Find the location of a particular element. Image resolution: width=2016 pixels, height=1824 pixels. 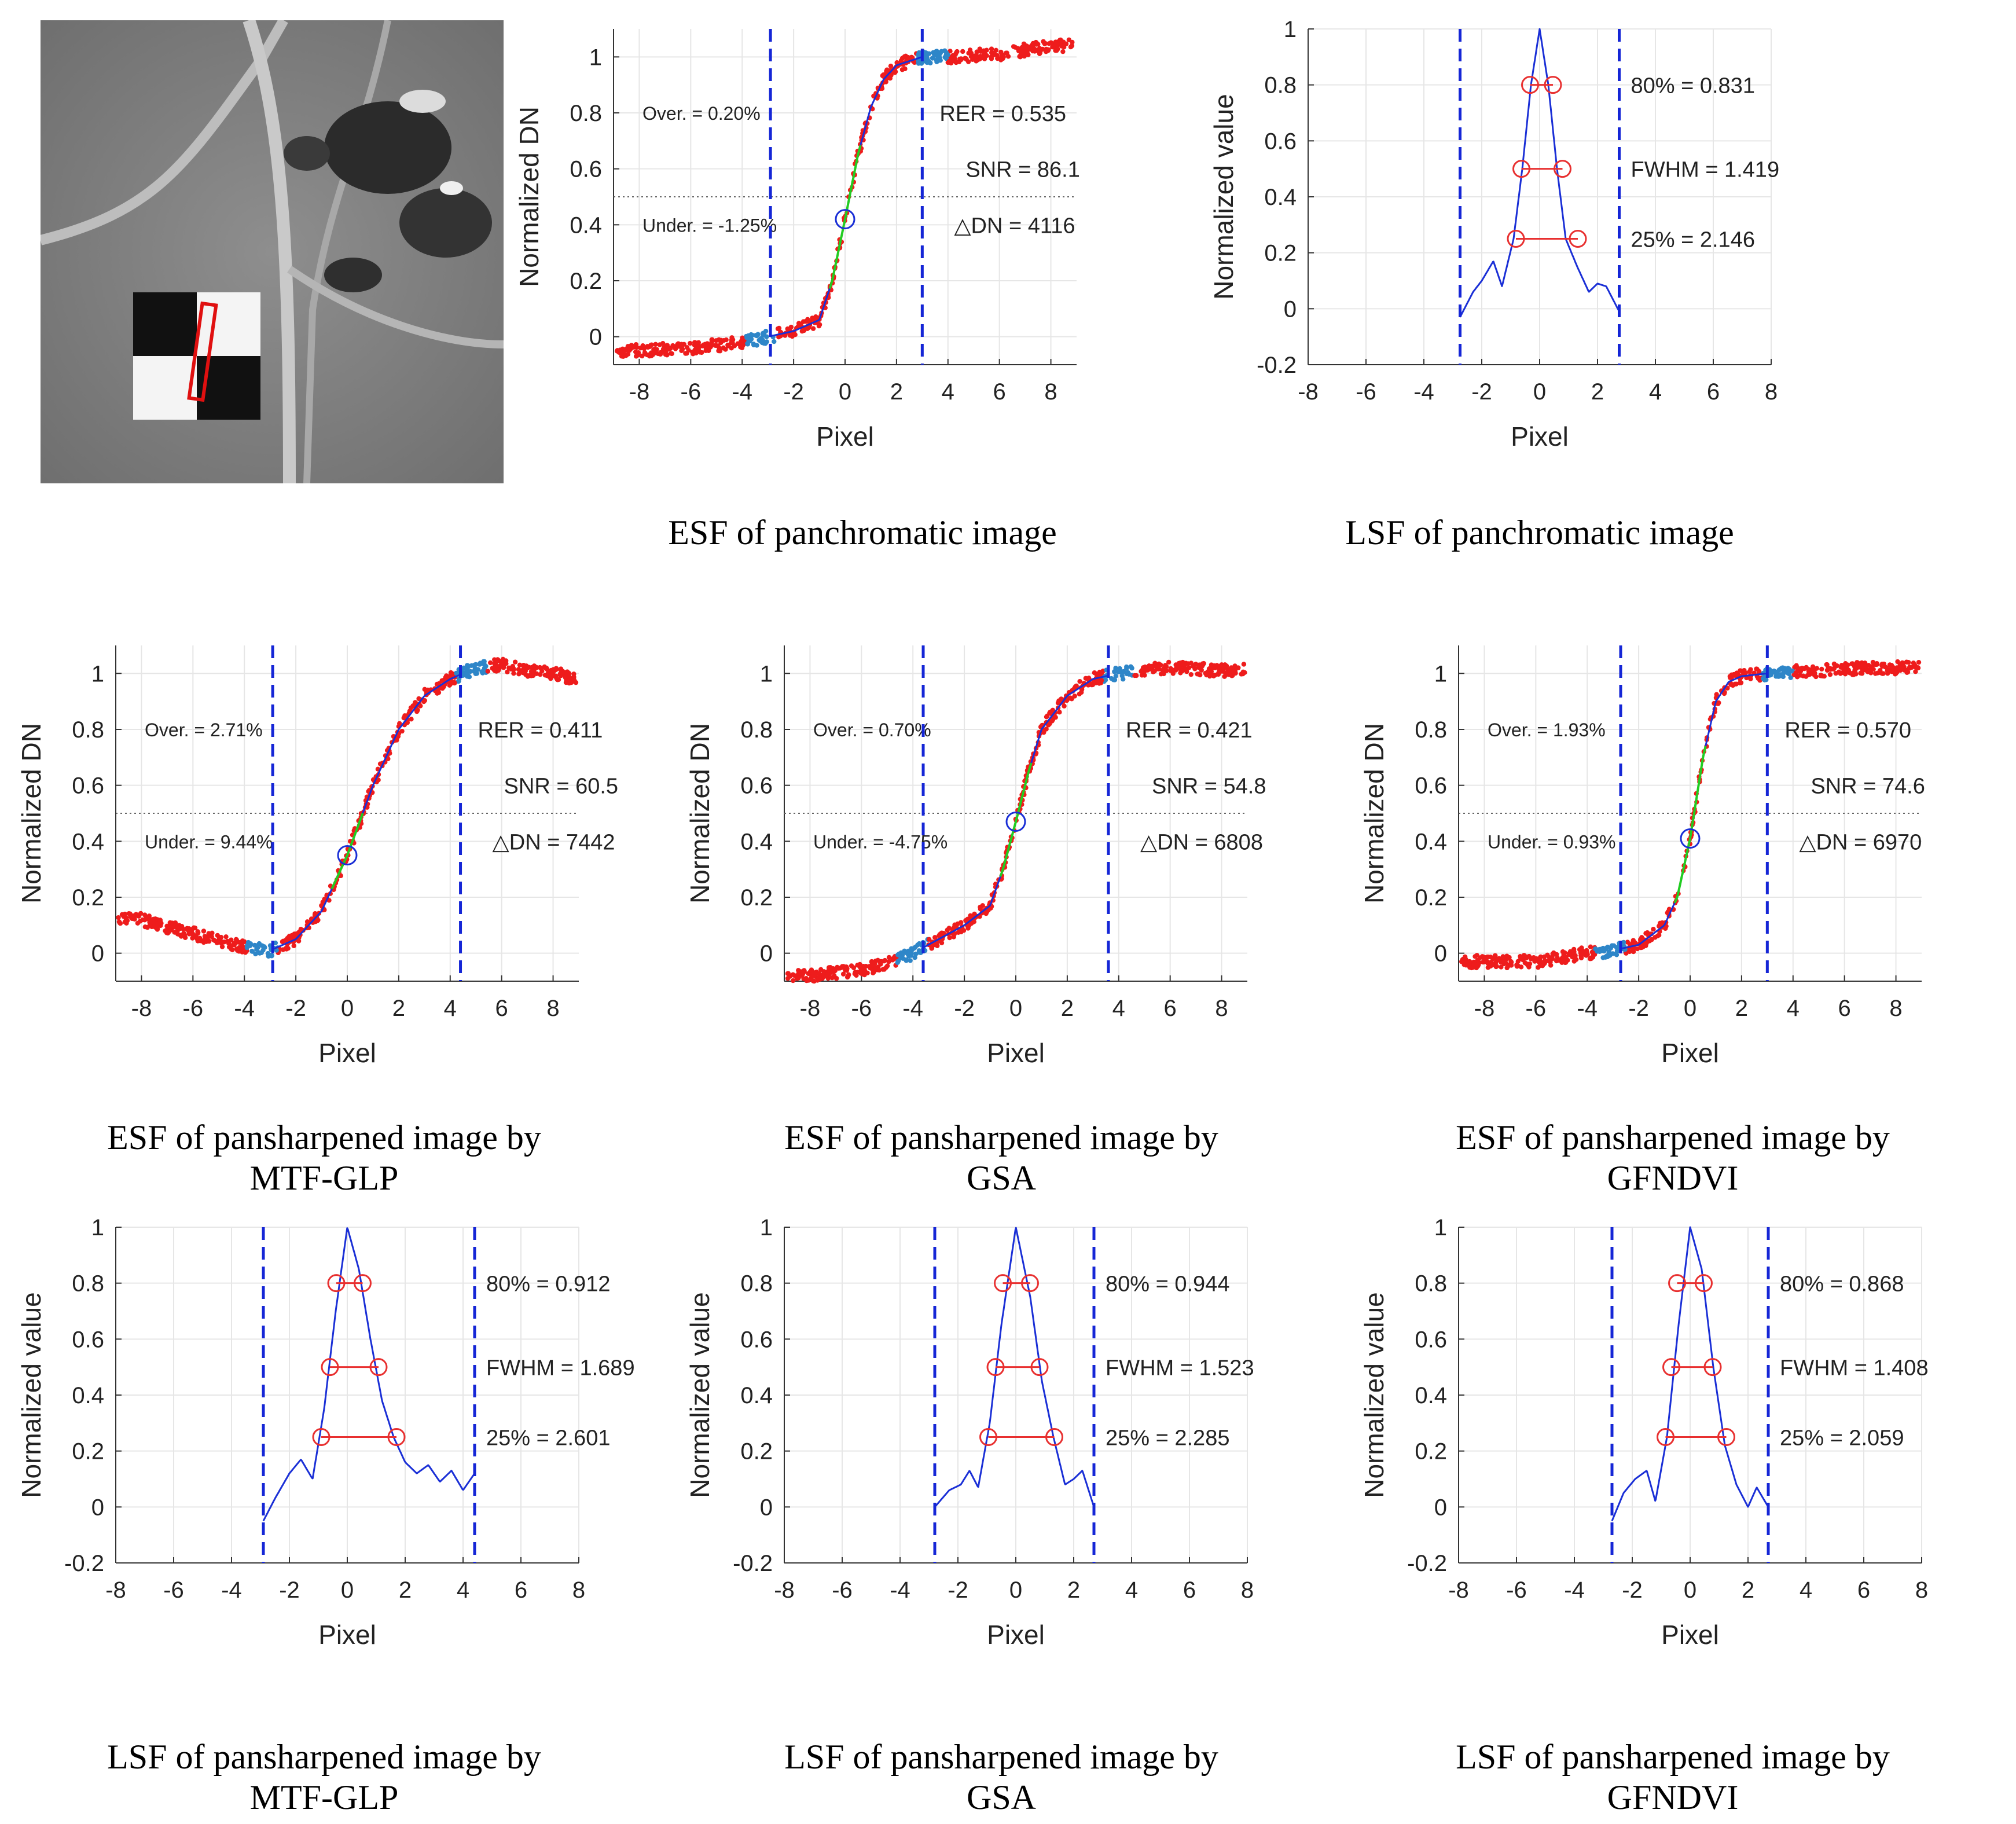

y-axis-label: Normalized DN is located at coordinates (31, 813).